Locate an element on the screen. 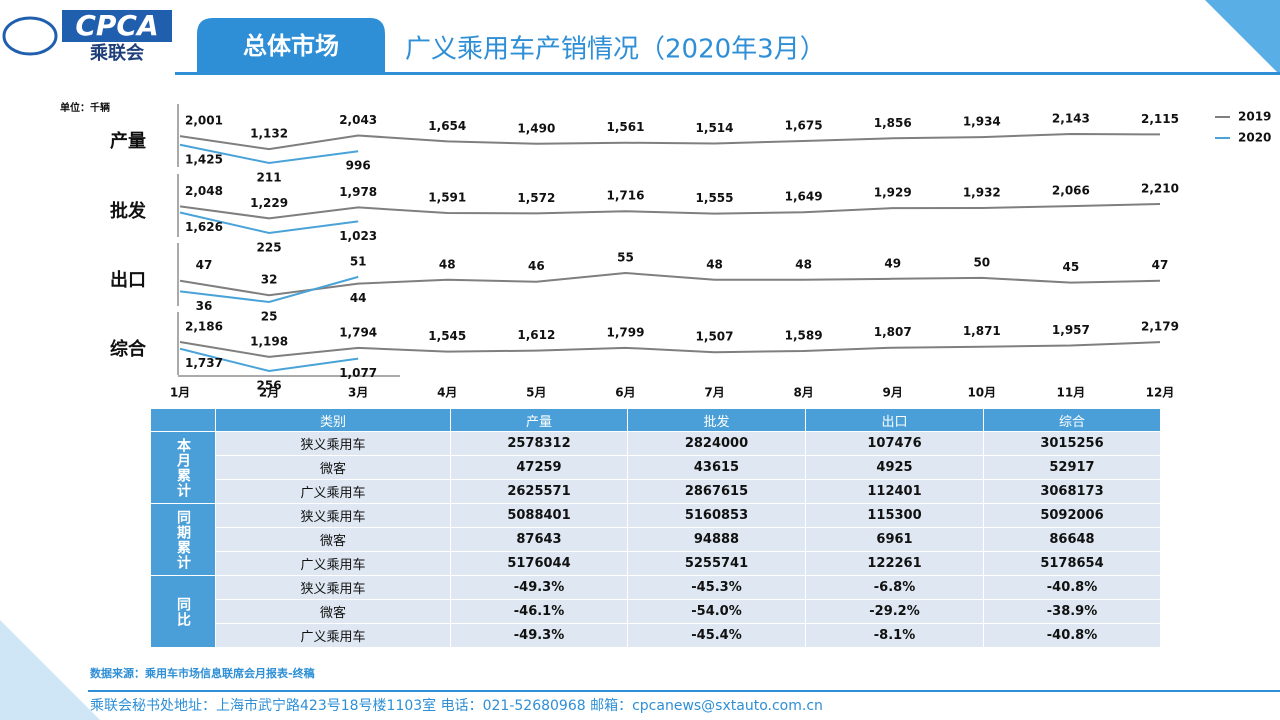 The height and width of the screenshot is (720, 1280). table-row: 同比 狭义乘用车 -49.3% -45.3% -6.8% -40.8% is located at coordinates (655, 611).